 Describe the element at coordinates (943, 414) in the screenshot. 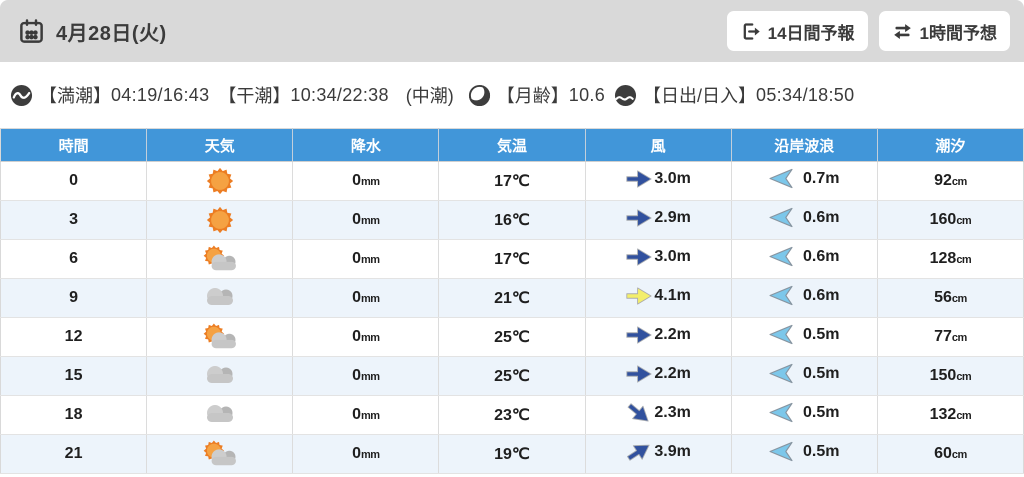

I see `tide-value: 132` at that location.